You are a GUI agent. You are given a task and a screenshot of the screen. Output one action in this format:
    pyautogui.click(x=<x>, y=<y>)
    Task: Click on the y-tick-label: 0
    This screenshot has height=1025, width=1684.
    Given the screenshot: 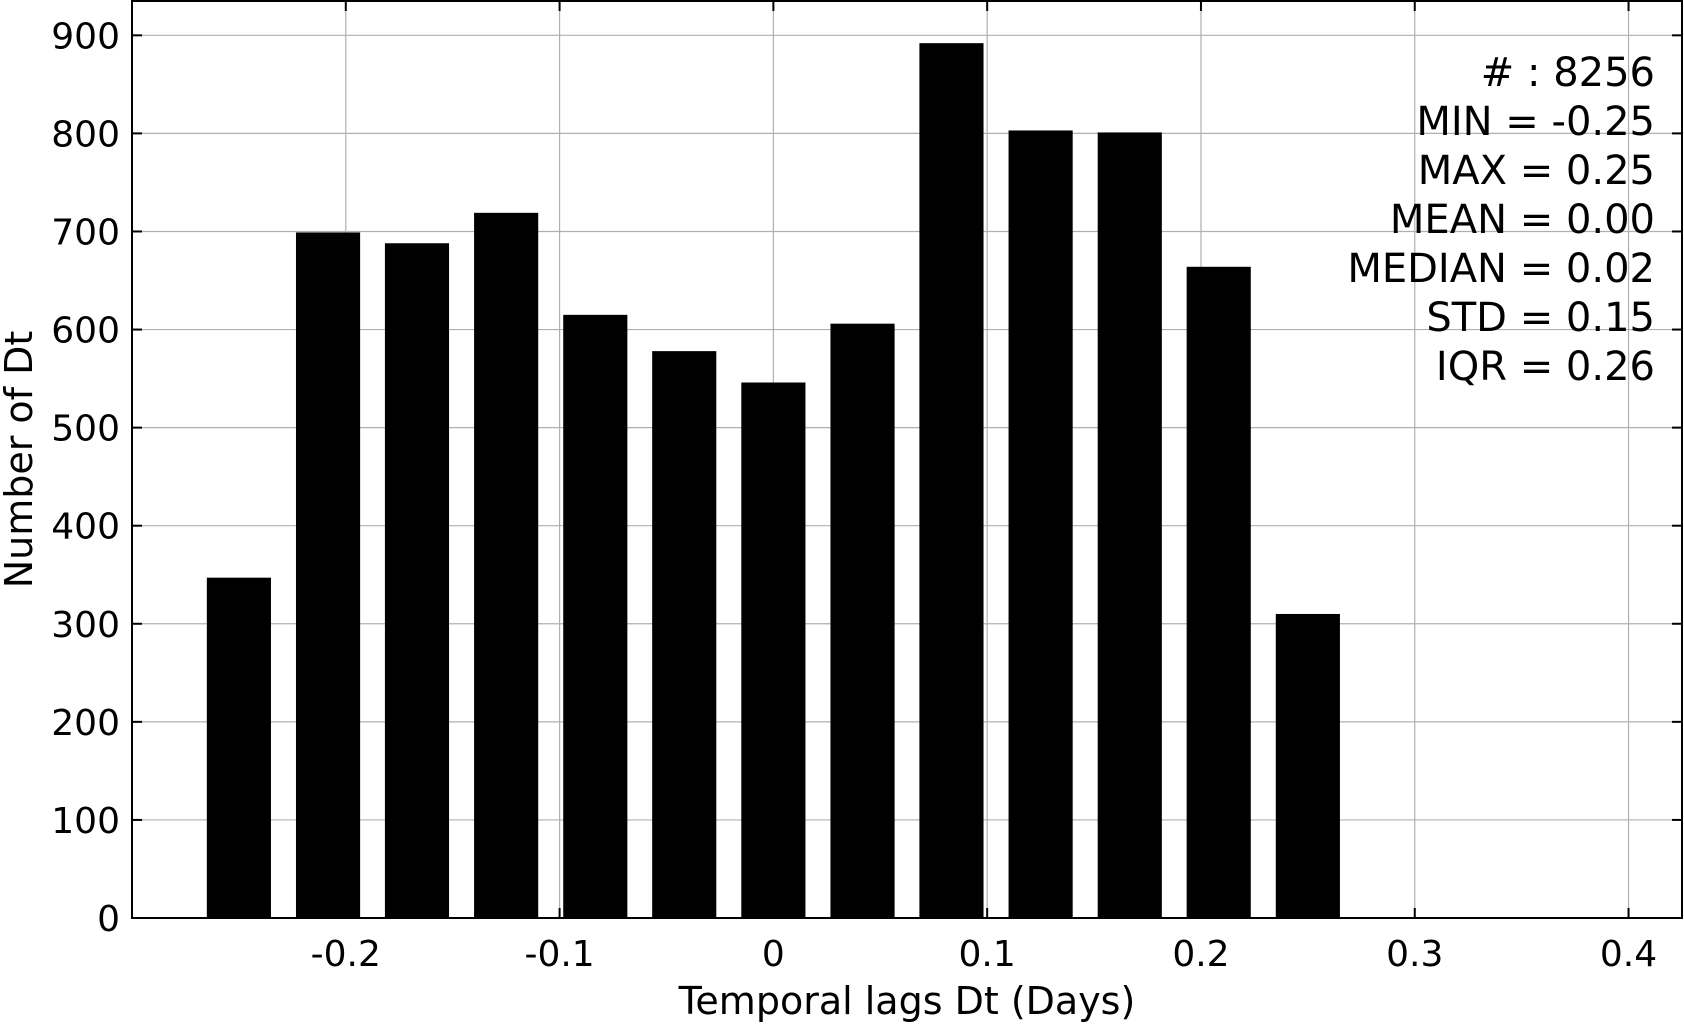 What is the action you would take?
    pyautogui.click(x=108, y=919)
    